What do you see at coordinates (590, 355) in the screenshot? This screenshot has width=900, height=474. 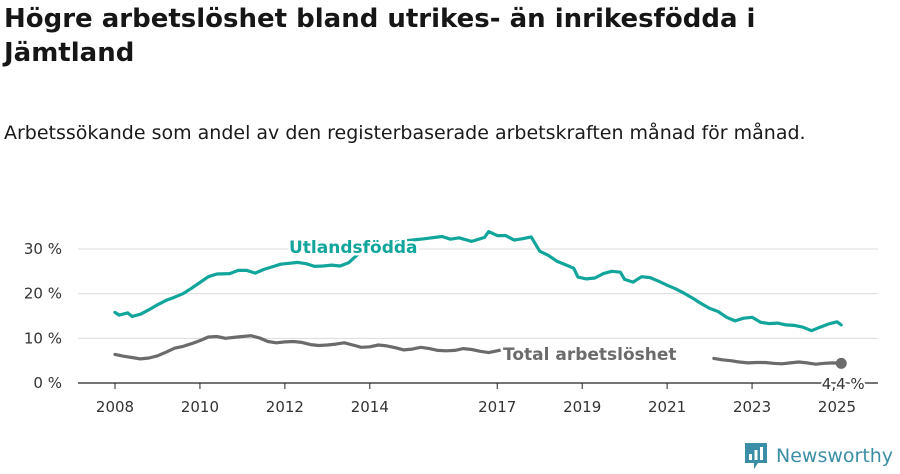 I see `series-label-total: Total arbetslöshet` at bounding box center [590, 355].